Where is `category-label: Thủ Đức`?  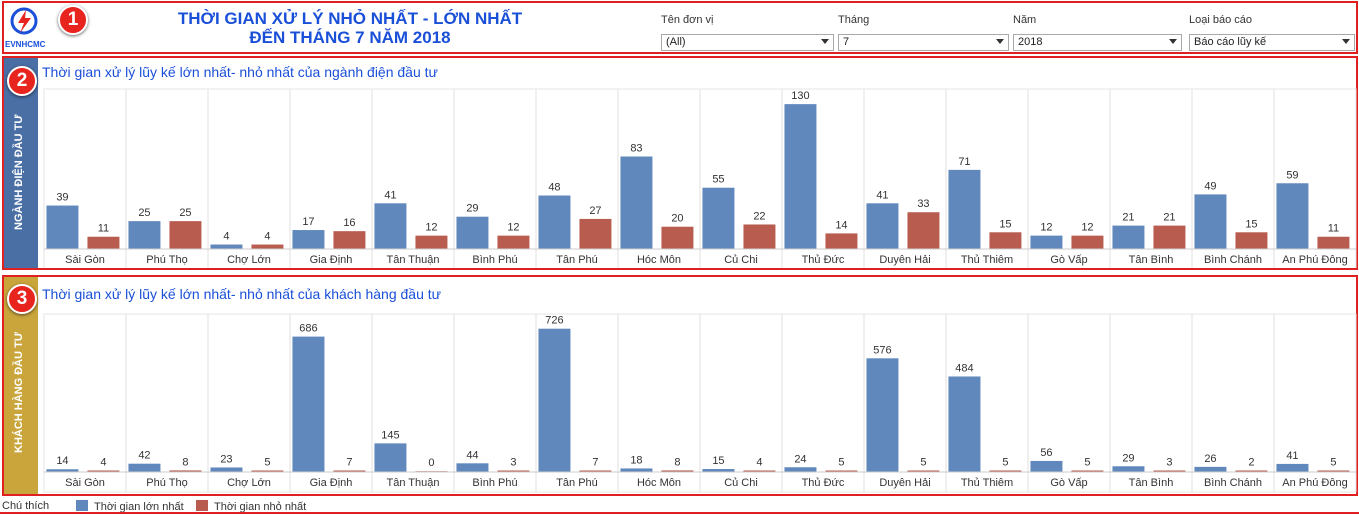 category-label: Thủ Đức is located at coordinates (823, 260).